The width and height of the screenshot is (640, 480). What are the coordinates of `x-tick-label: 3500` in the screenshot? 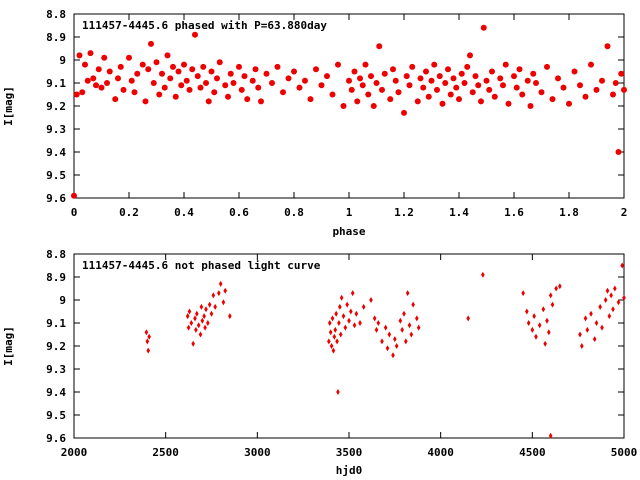 It's located at (349, 452).